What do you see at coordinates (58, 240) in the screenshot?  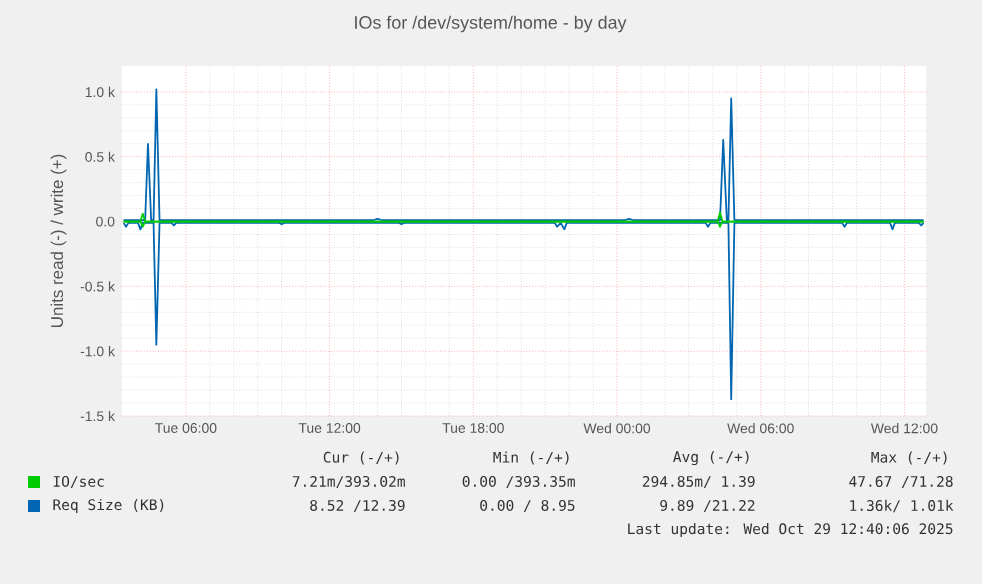 I see `y-axis-title: Units read (-) / write (+)` at bounding box center [58, 240].